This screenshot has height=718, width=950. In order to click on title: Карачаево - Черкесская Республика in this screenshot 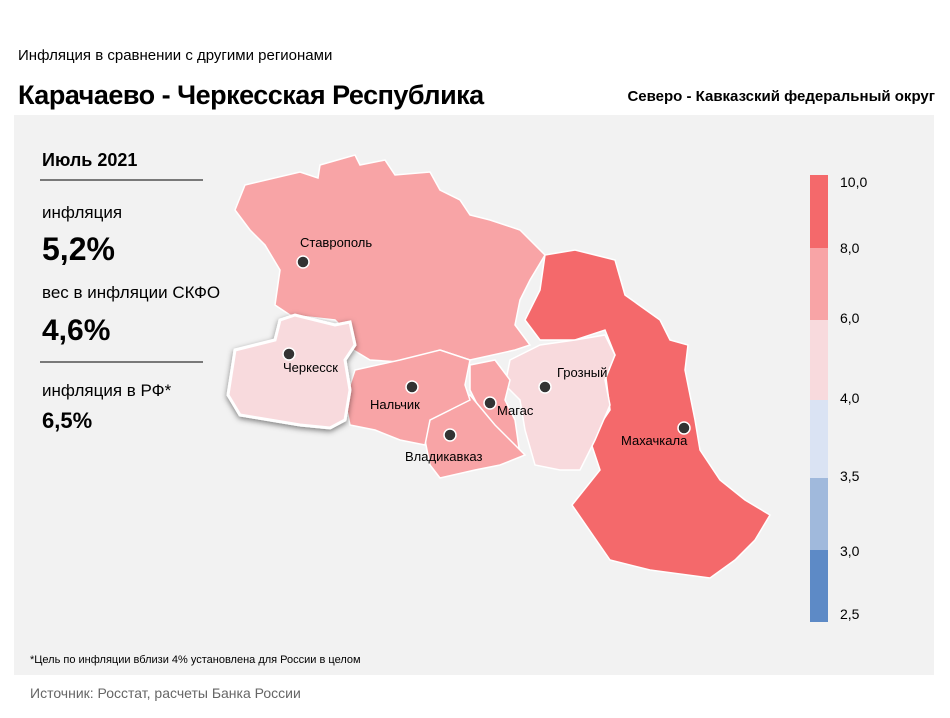, I will do `click(251, 95)`.